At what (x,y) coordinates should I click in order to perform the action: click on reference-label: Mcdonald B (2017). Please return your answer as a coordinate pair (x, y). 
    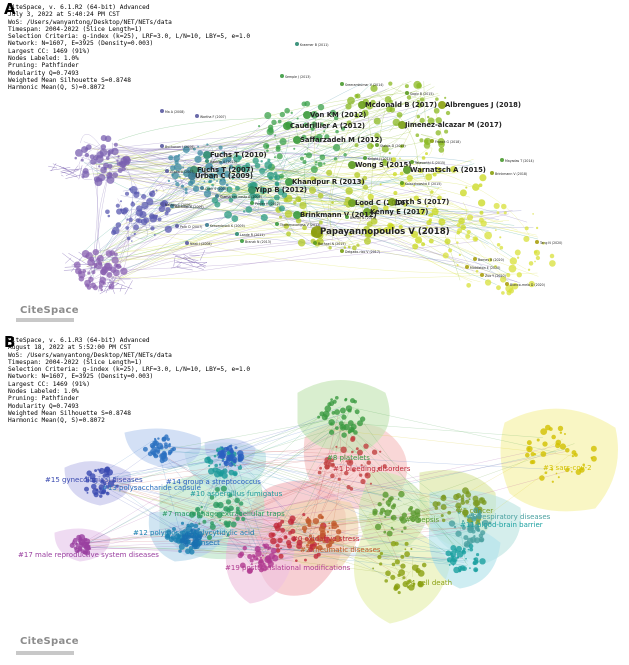
    Looking at the image, I should click on (401, 105).